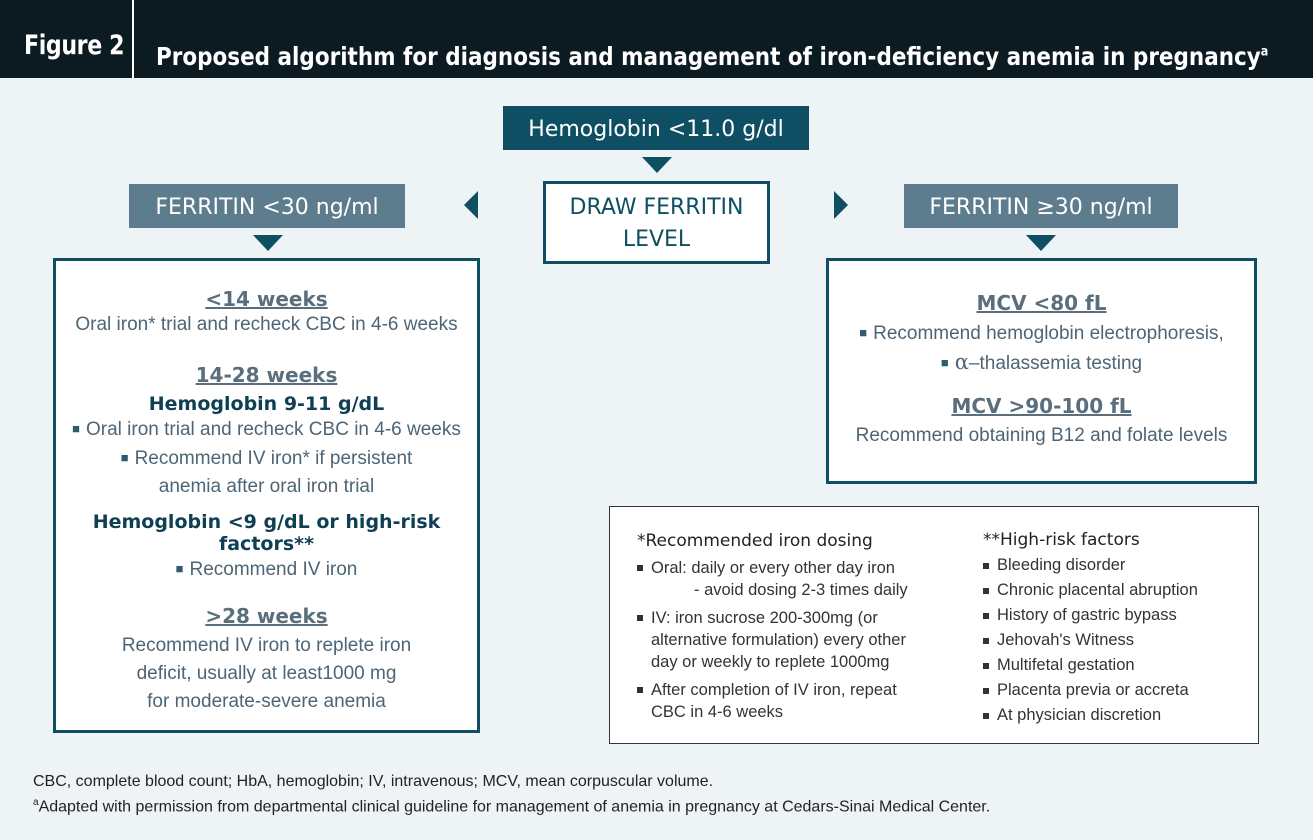 This screenshot has width=1313, height=840. I want to click on risk-item-text: Chronic placental abruption, so click(1097, 590).